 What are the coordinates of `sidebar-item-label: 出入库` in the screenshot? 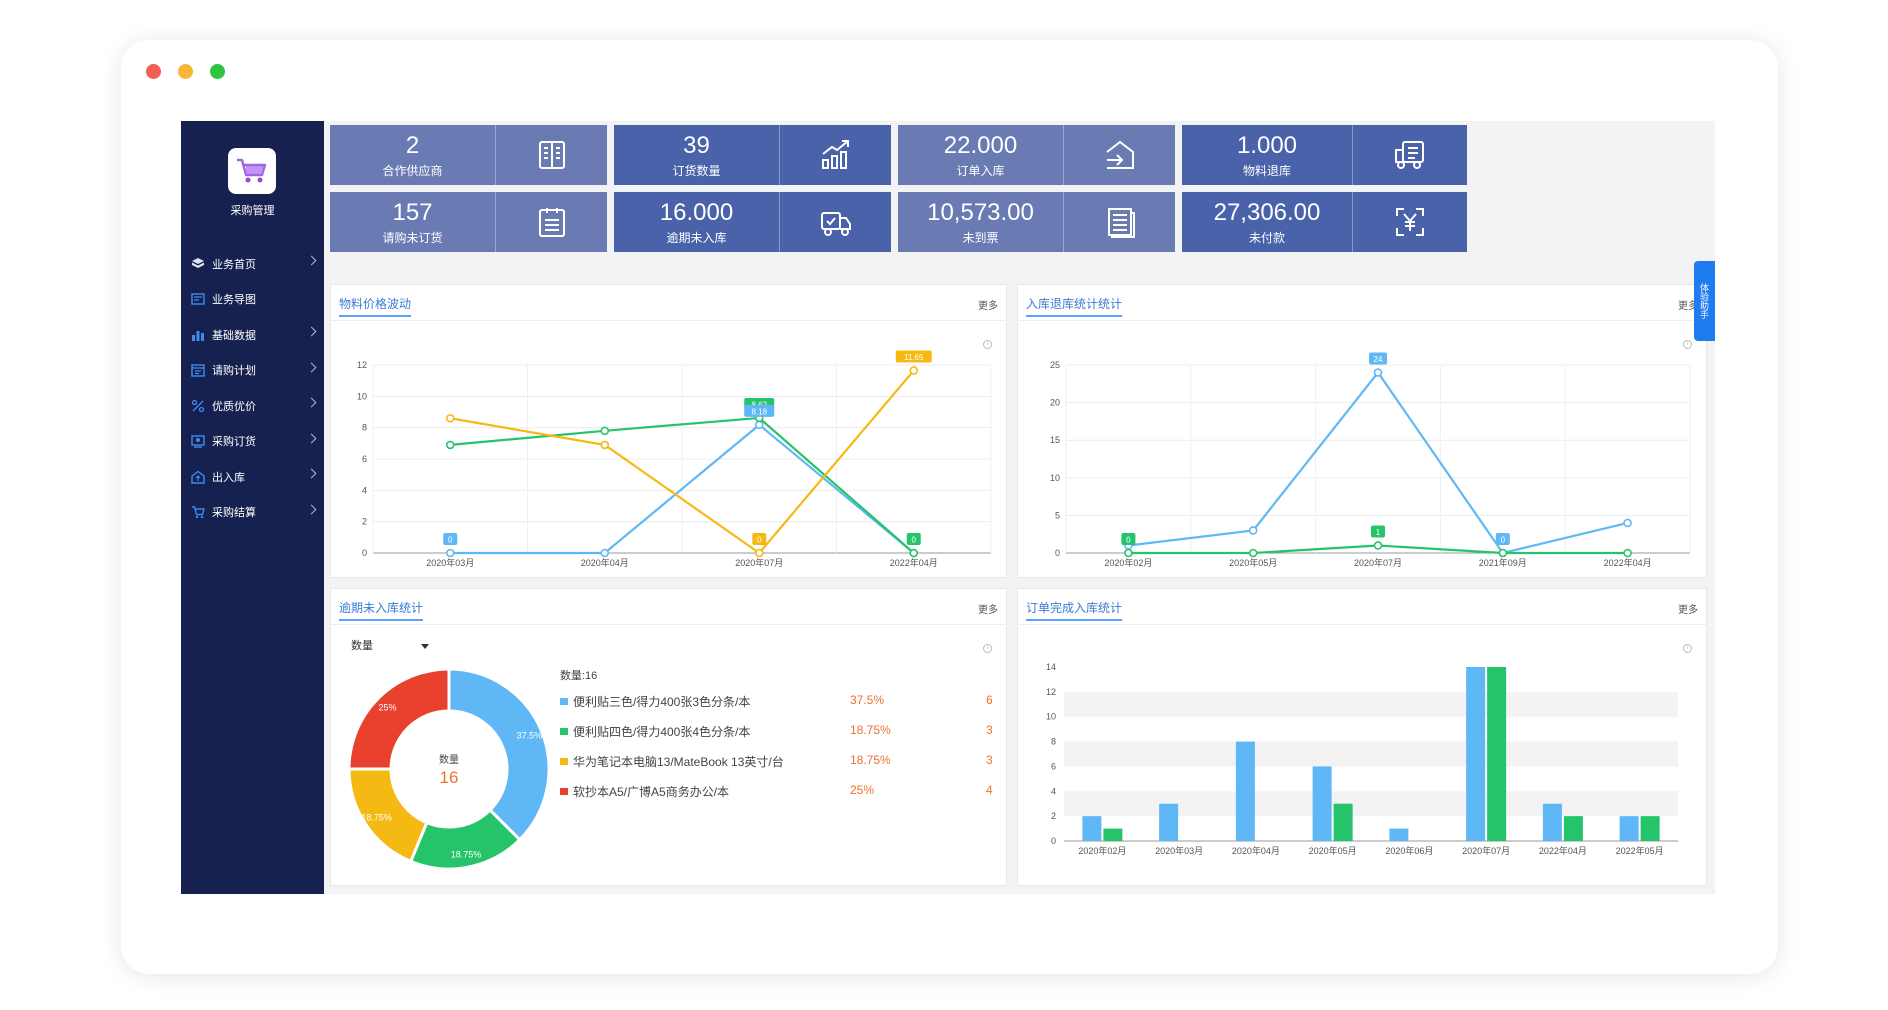 It's located at (228, 477).